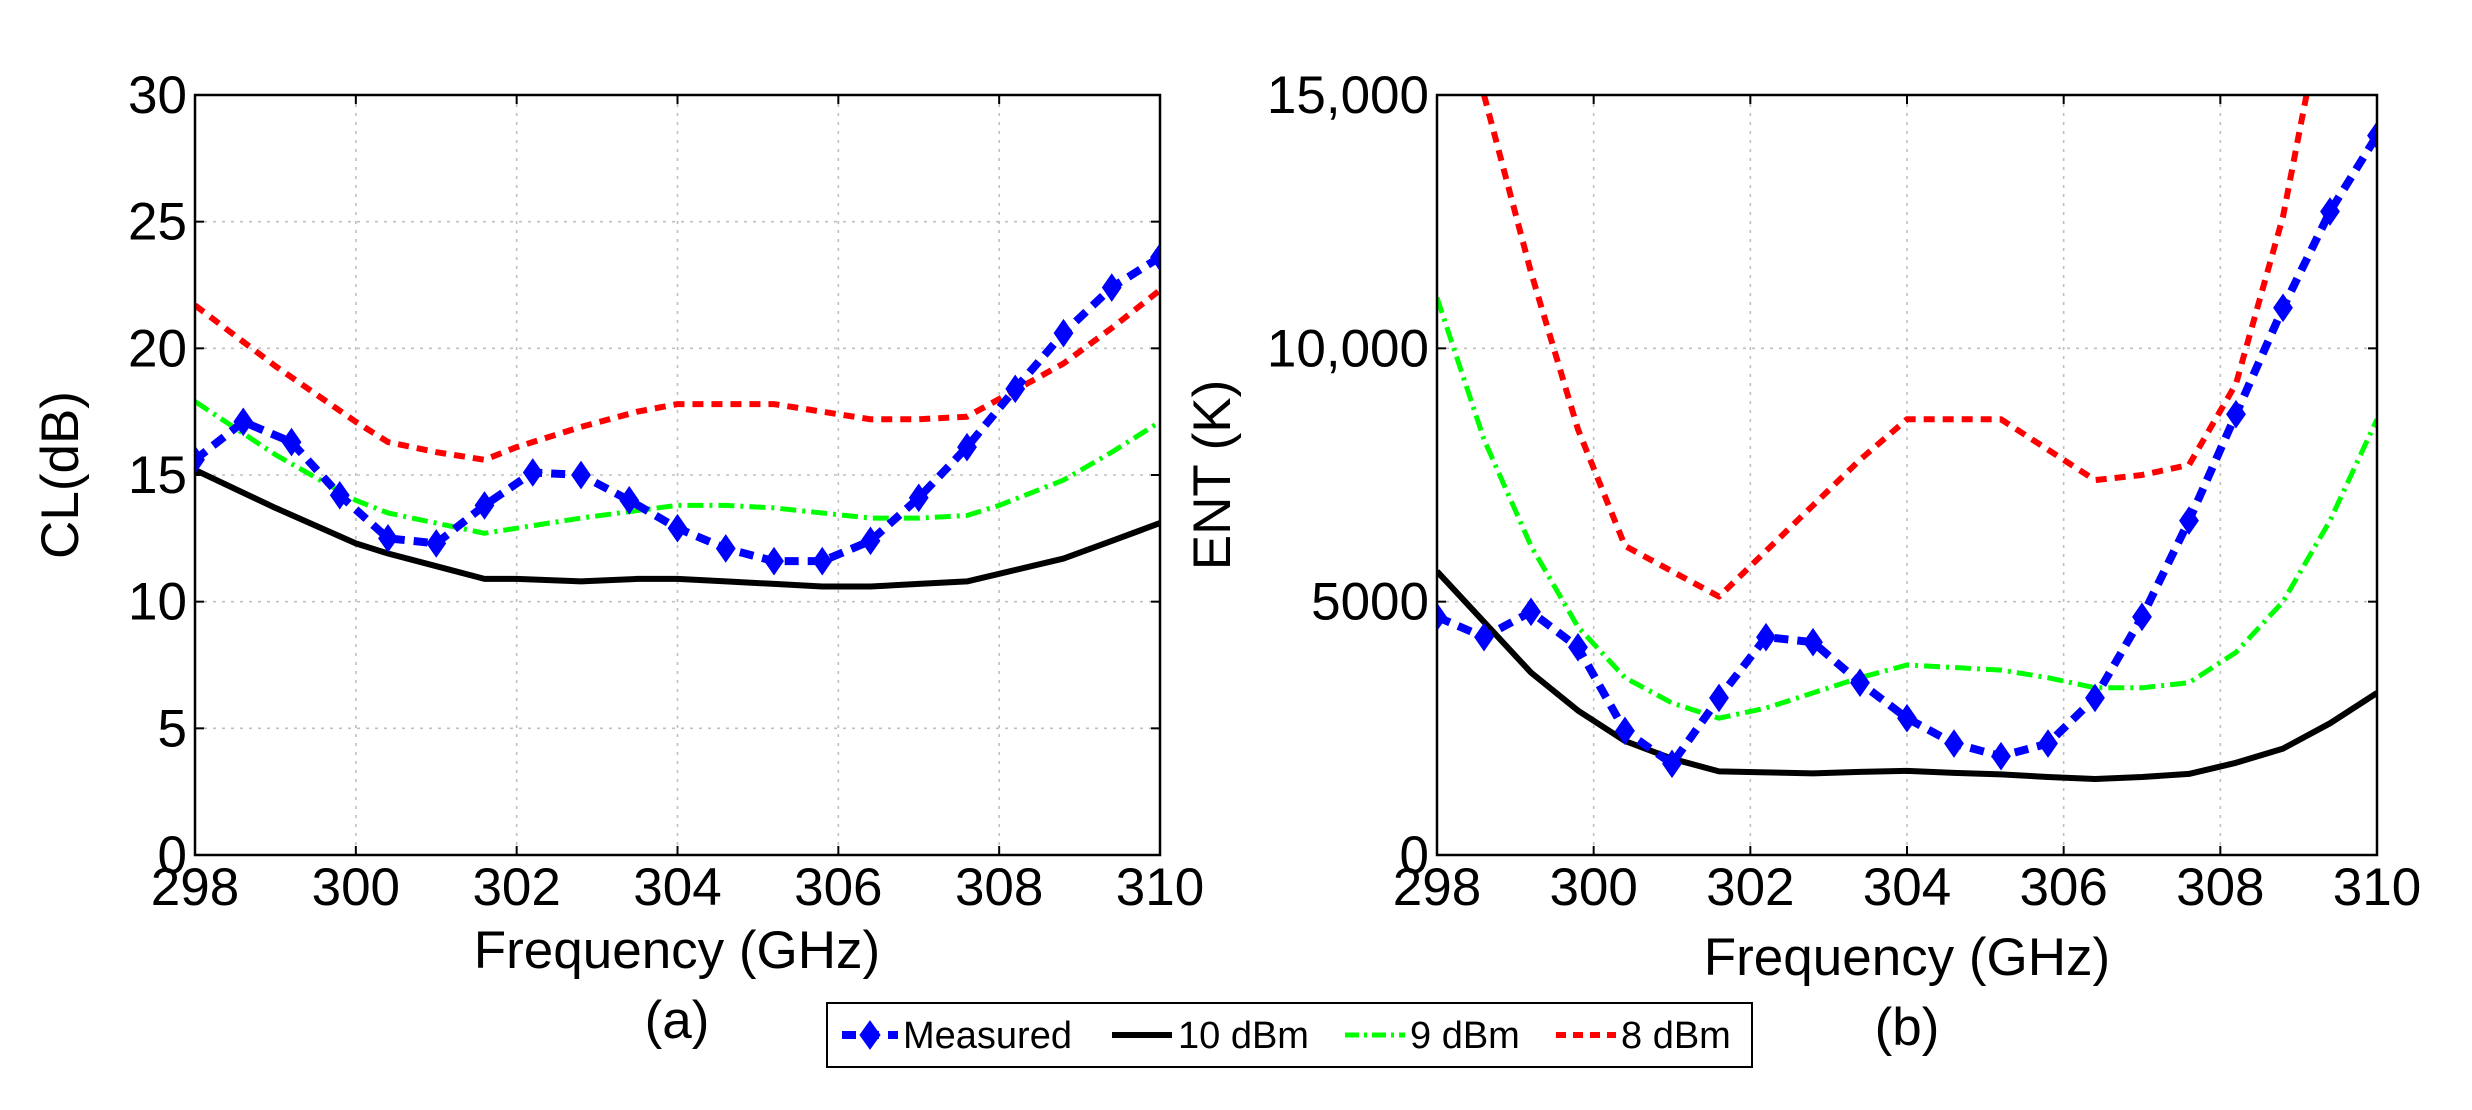 This screenshot has width=2472, height=1110. What do you see at coordinates (2377, 887) in the screenshot?
I see `panel-b-x-tick-label: 310` at bounding box center [2377, 887].